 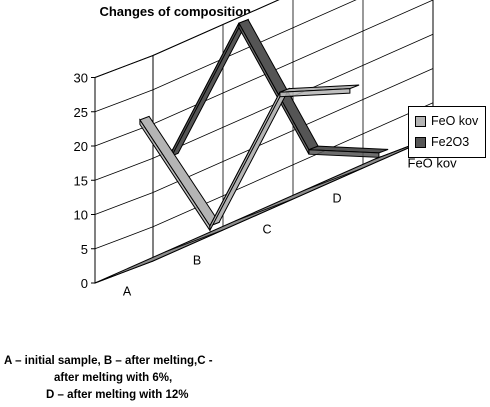 I want to click on y-tick-label-0: 0, so click(x=84, y=283).